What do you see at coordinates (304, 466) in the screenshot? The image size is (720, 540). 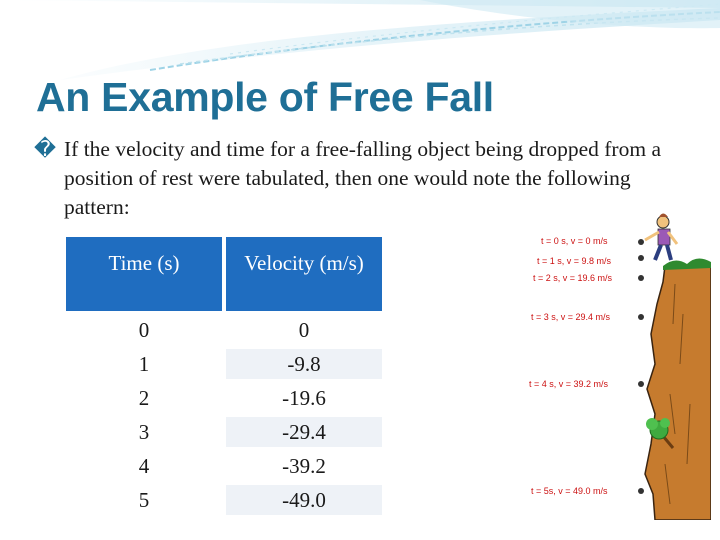 I see `velocity-cell: -39.2` at bounding box center [304, 466].